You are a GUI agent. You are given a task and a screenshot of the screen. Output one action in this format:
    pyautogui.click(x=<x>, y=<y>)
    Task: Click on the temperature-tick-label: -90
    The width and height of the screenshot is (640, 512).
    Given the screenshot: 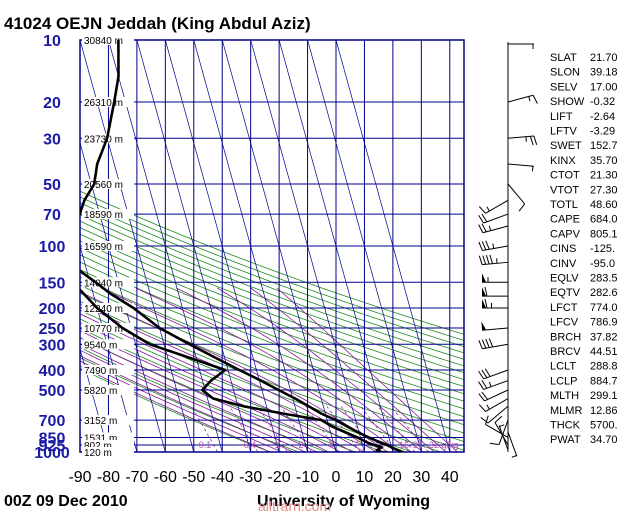 What is the action you would take?
    pyautogui.click(x=79, y=477)
    